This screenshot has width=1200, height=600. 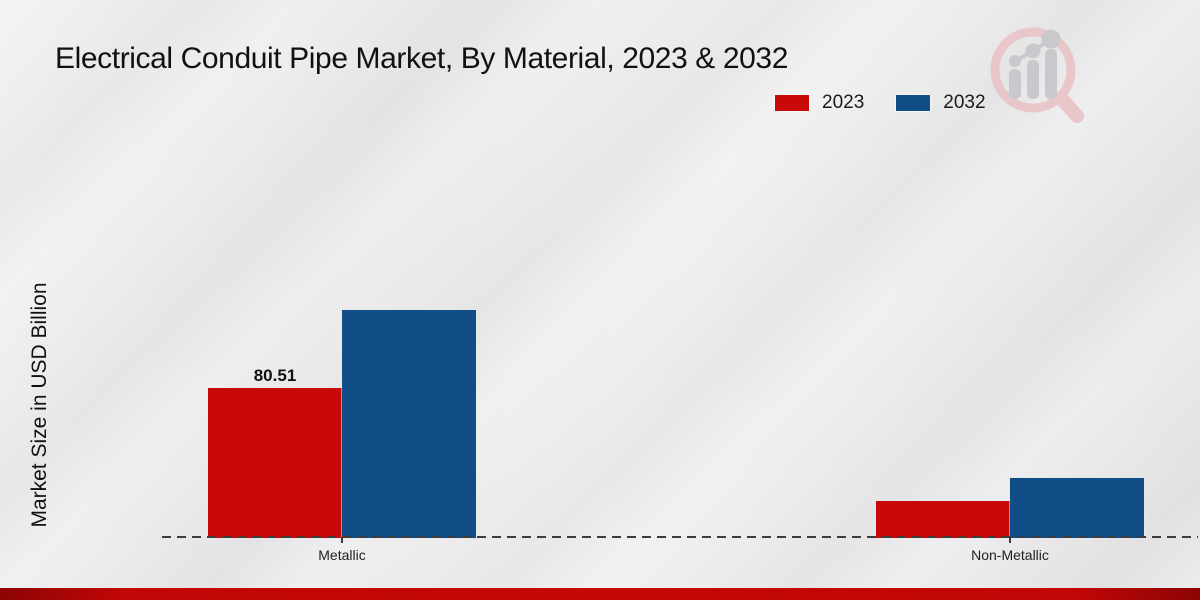 I want to click on bar-metallic-2023, so click(x=275, y=463).